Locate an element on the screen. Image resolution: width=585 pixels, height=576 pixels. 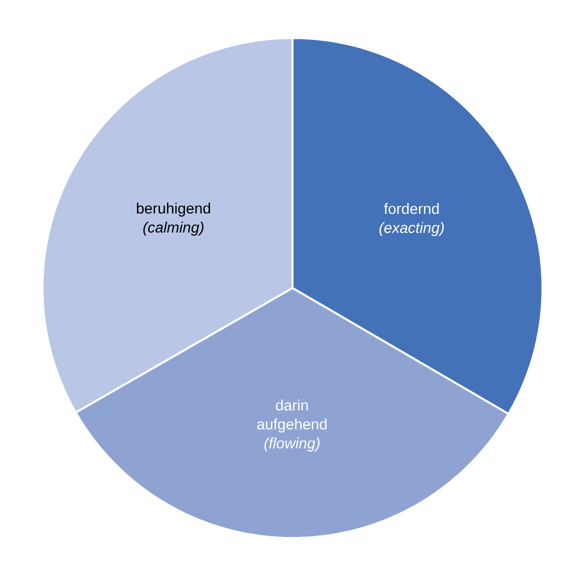
slice-label: fordernd (exacting) is located at coordinates (412, 219).